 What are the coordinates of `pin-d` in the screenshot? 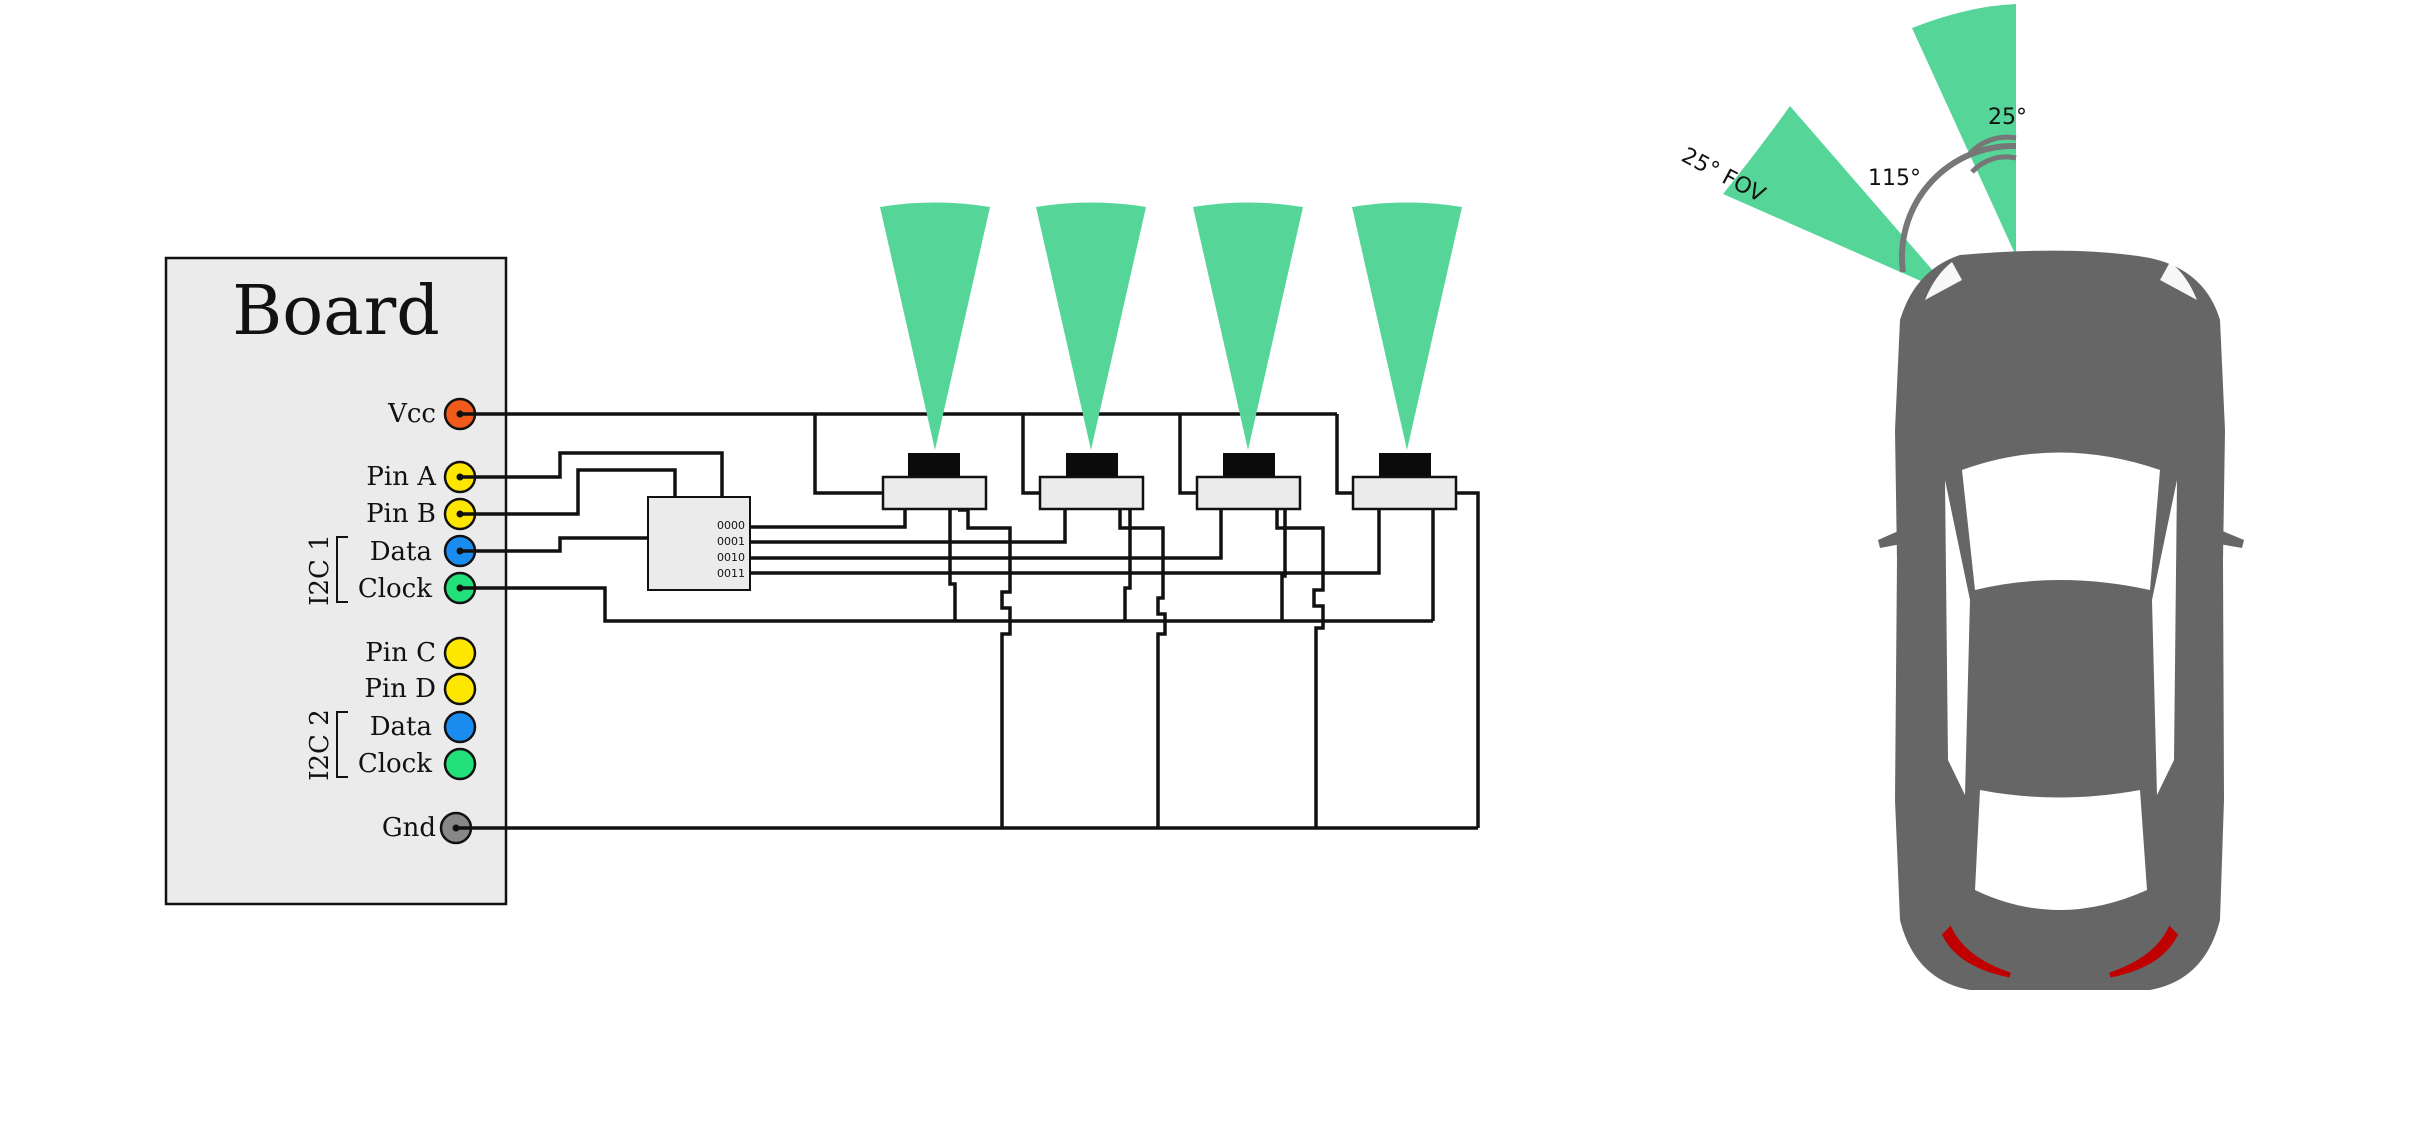 It's located at (460, 689).